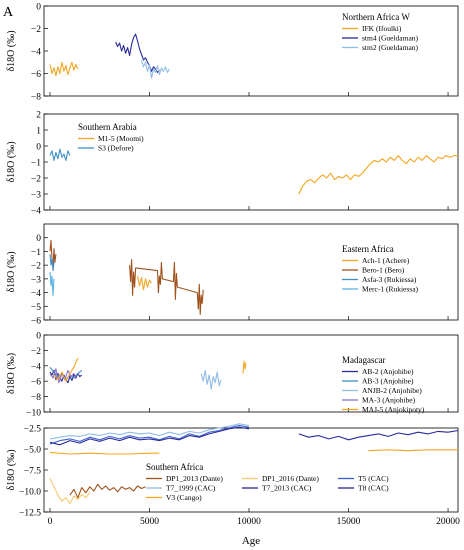 The height and width of the screenshot is (550, 464). Describe the element at coordinates (386, 260) in the screenshot. I see `legend-entry: Ach-1 (Achere)` at that location.